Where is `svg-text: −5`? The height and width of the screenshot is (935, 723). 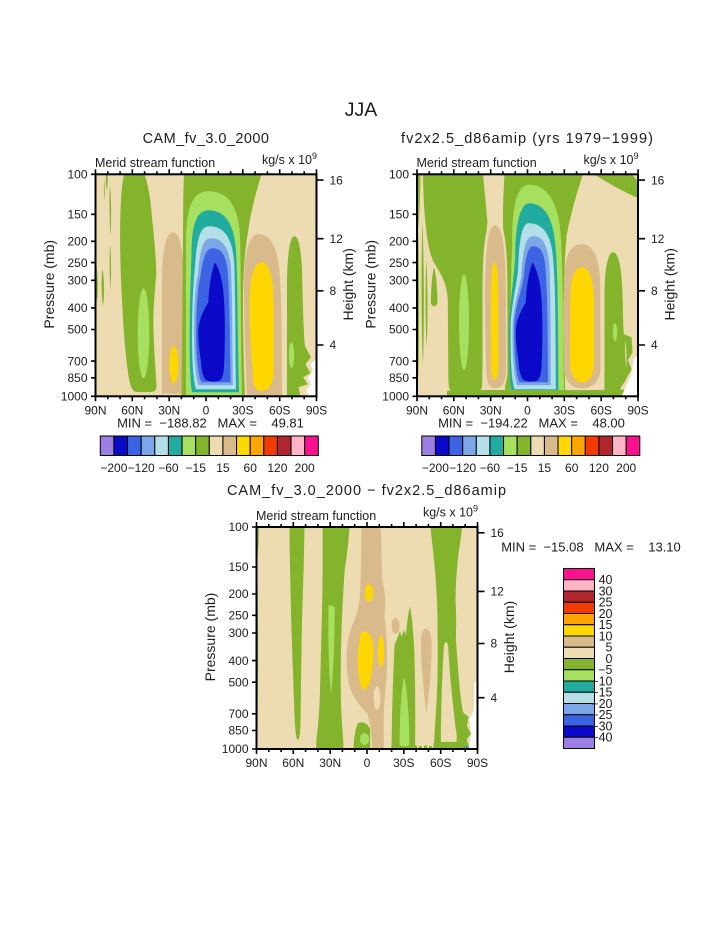
svg-text: −5 is located at coordinates (605, 670).